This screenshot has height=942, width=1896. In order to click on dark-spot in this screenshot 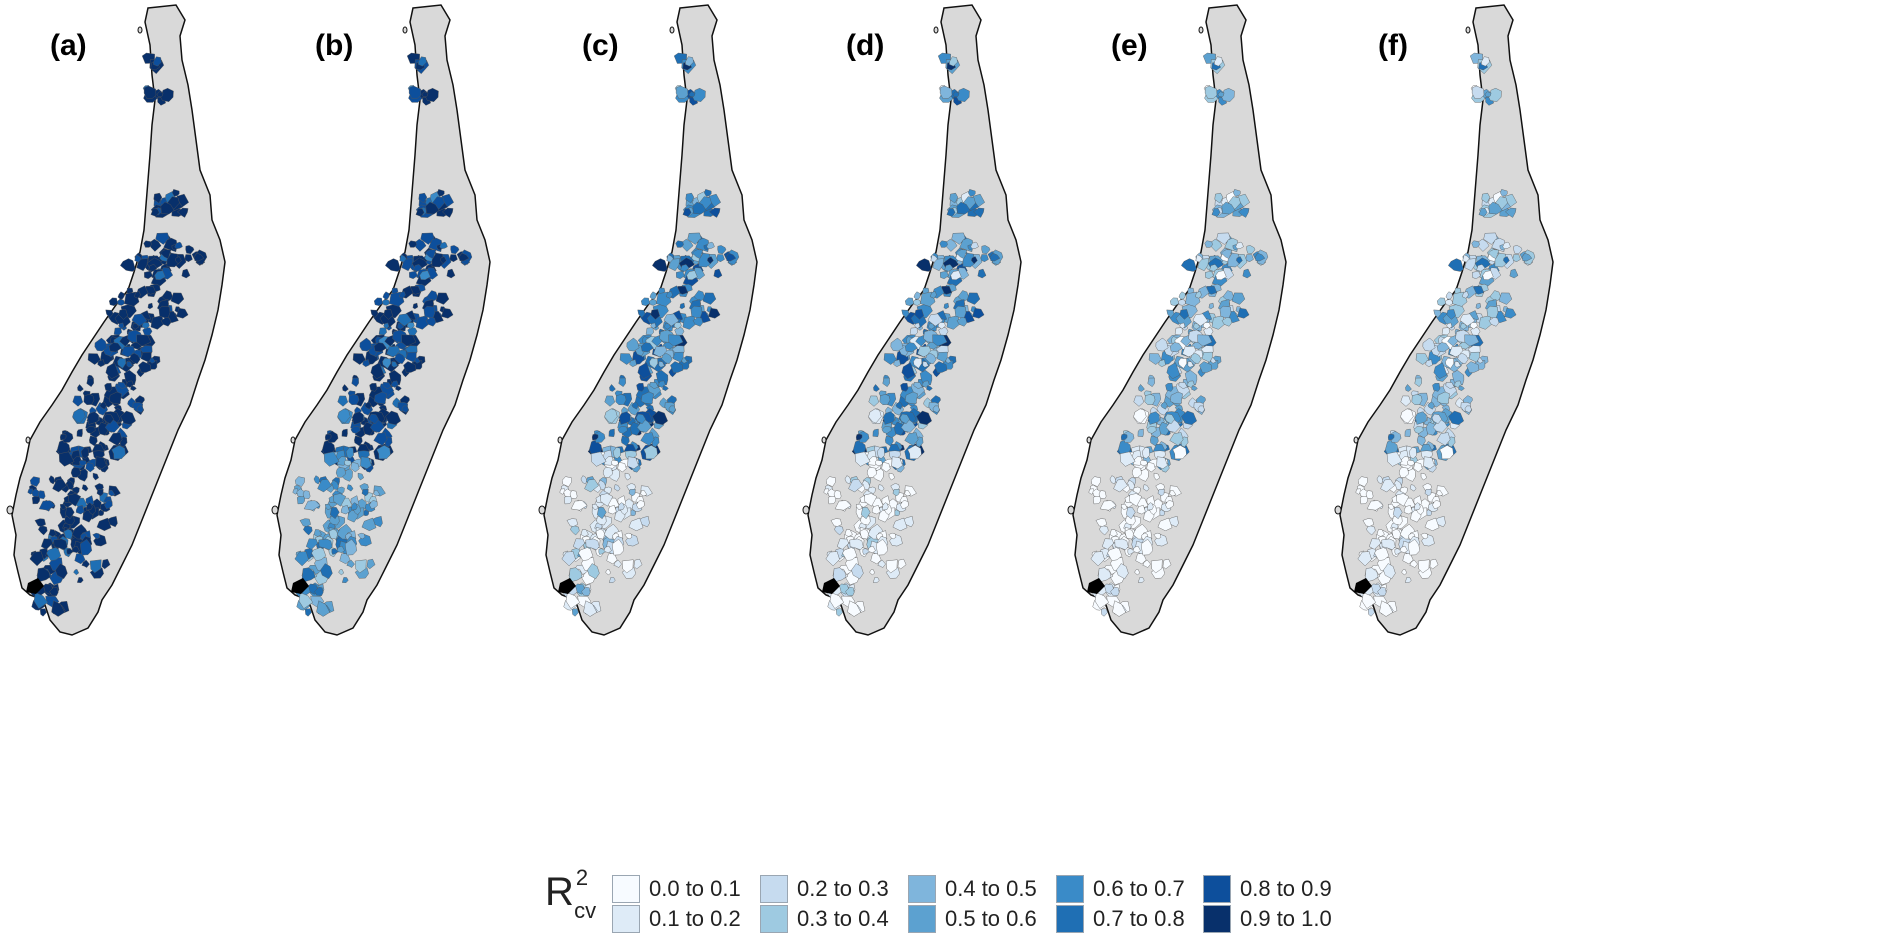, I will do `click(1096, 586)`.